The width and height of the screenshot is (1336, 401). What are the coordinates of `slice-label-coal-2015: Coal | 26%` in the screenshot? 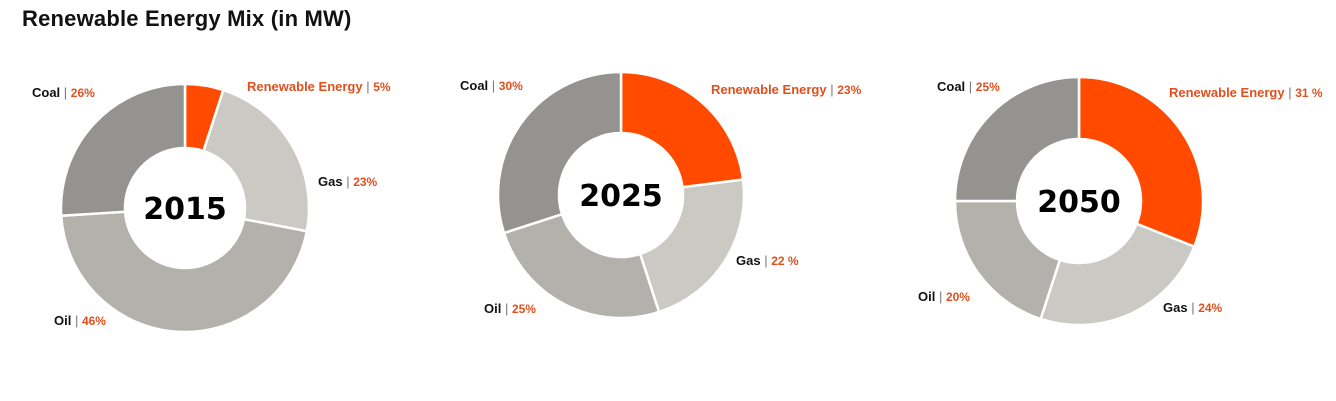 It's located at (63, 92).